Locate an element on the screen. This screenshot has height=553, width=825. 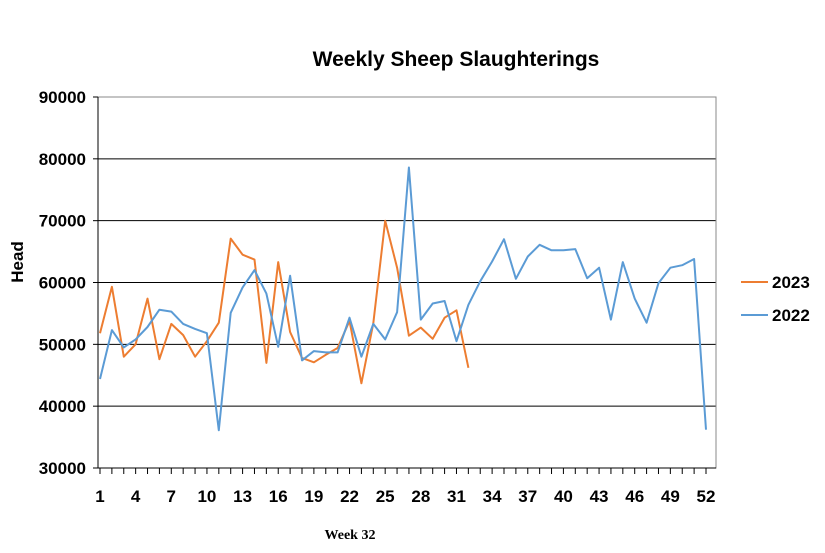
series-line-2023 is located at coordinates (284, 302).